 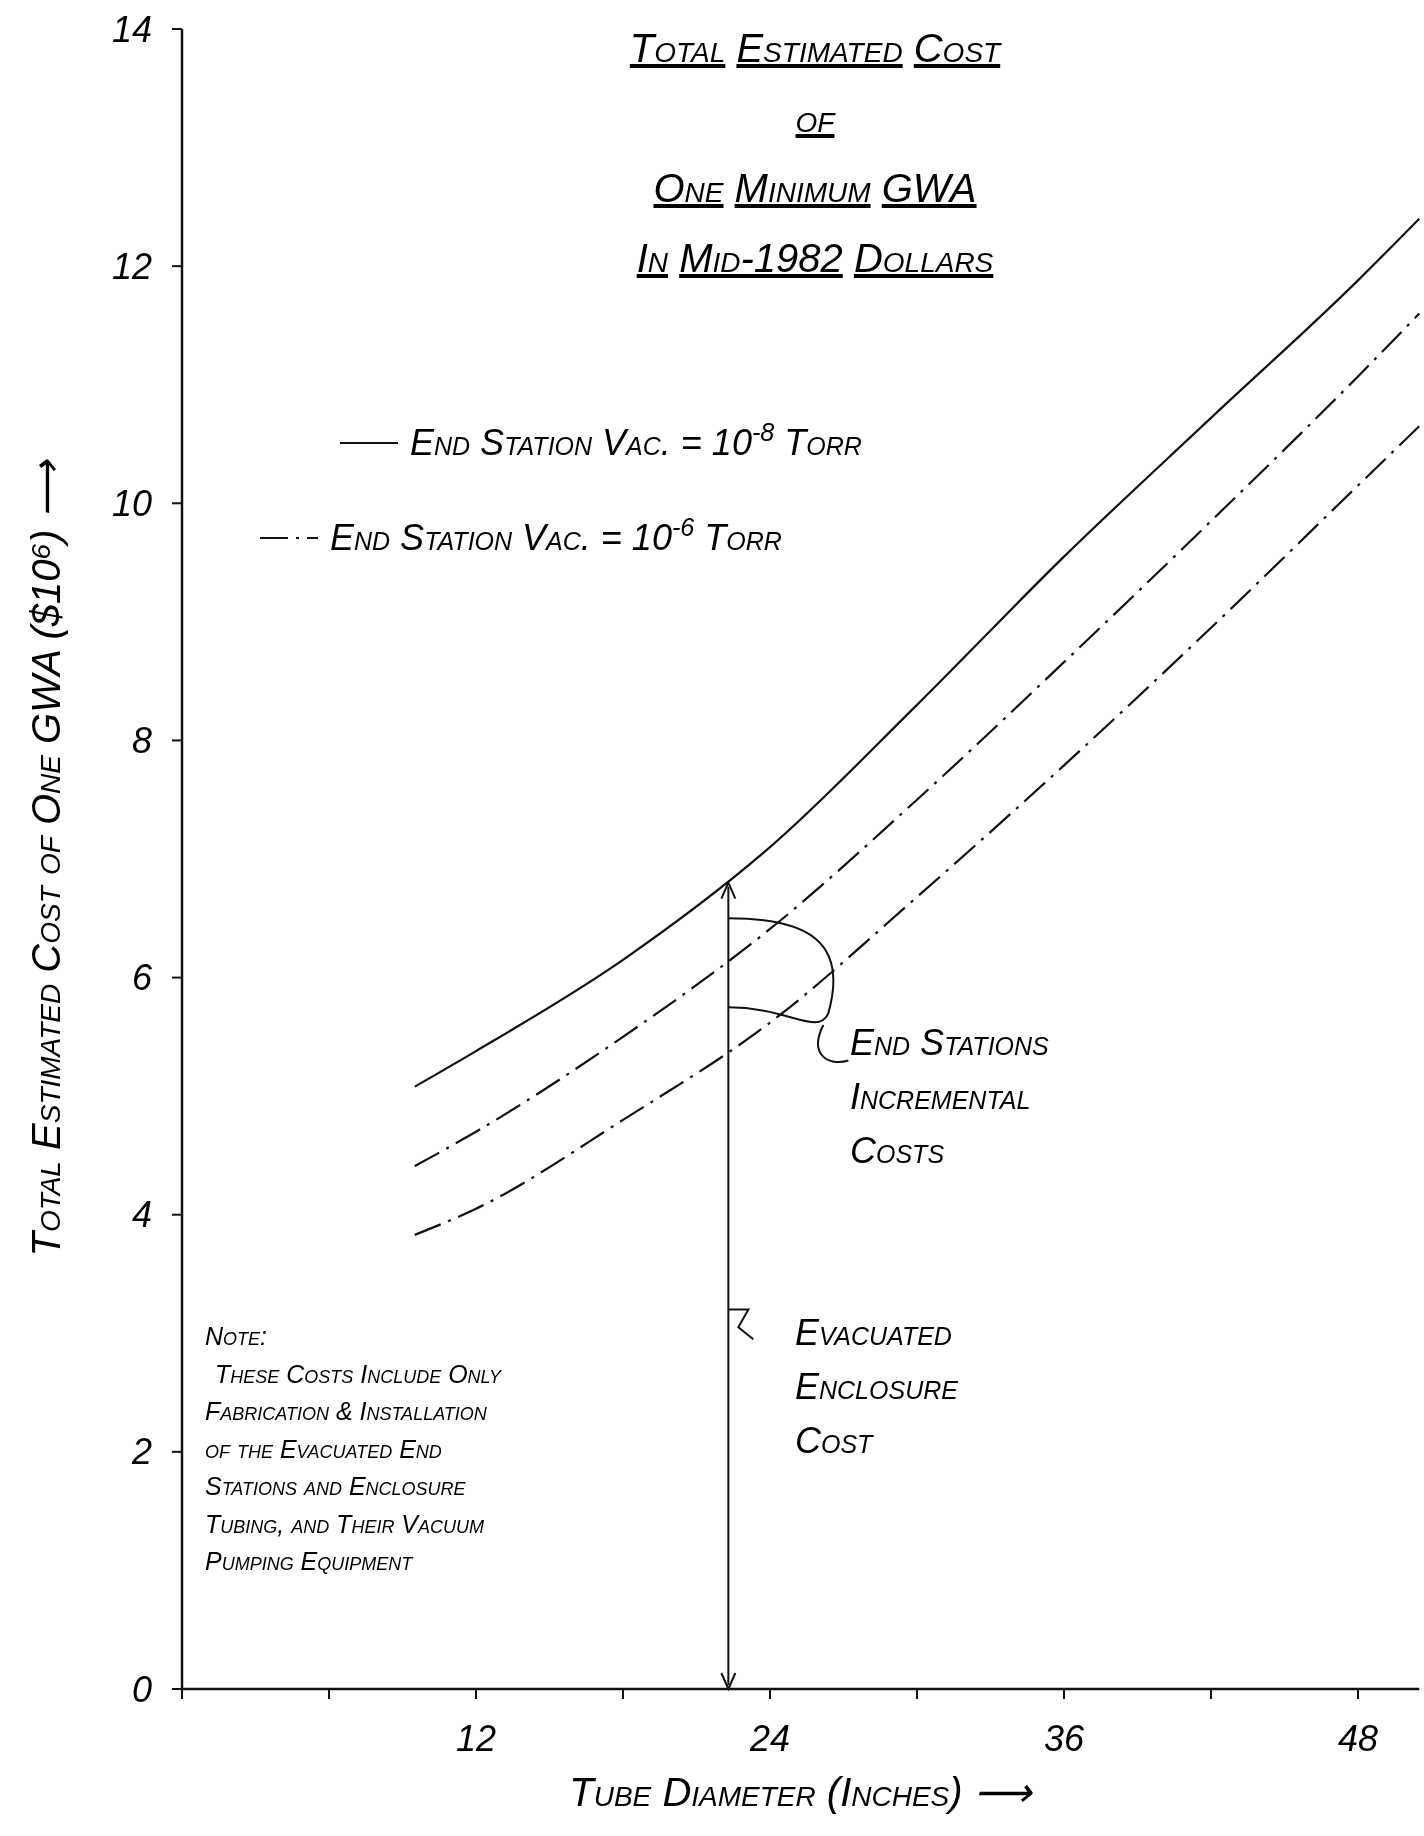 I want to click on annotation: Evacuated Enclosure Cost, so click(x=877, y=1386).